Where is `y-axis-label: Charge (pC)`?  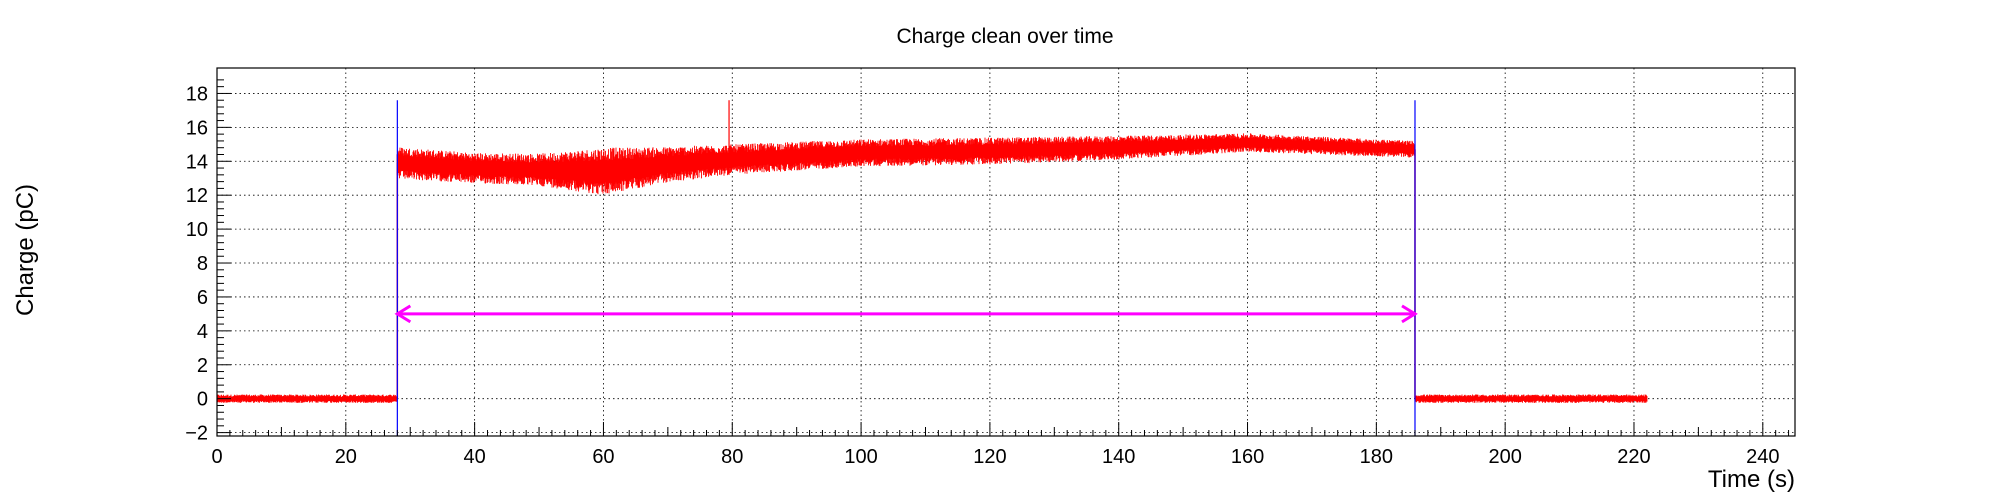 y-axis-label: Charge (pC) is located at coordinates (25, 250).